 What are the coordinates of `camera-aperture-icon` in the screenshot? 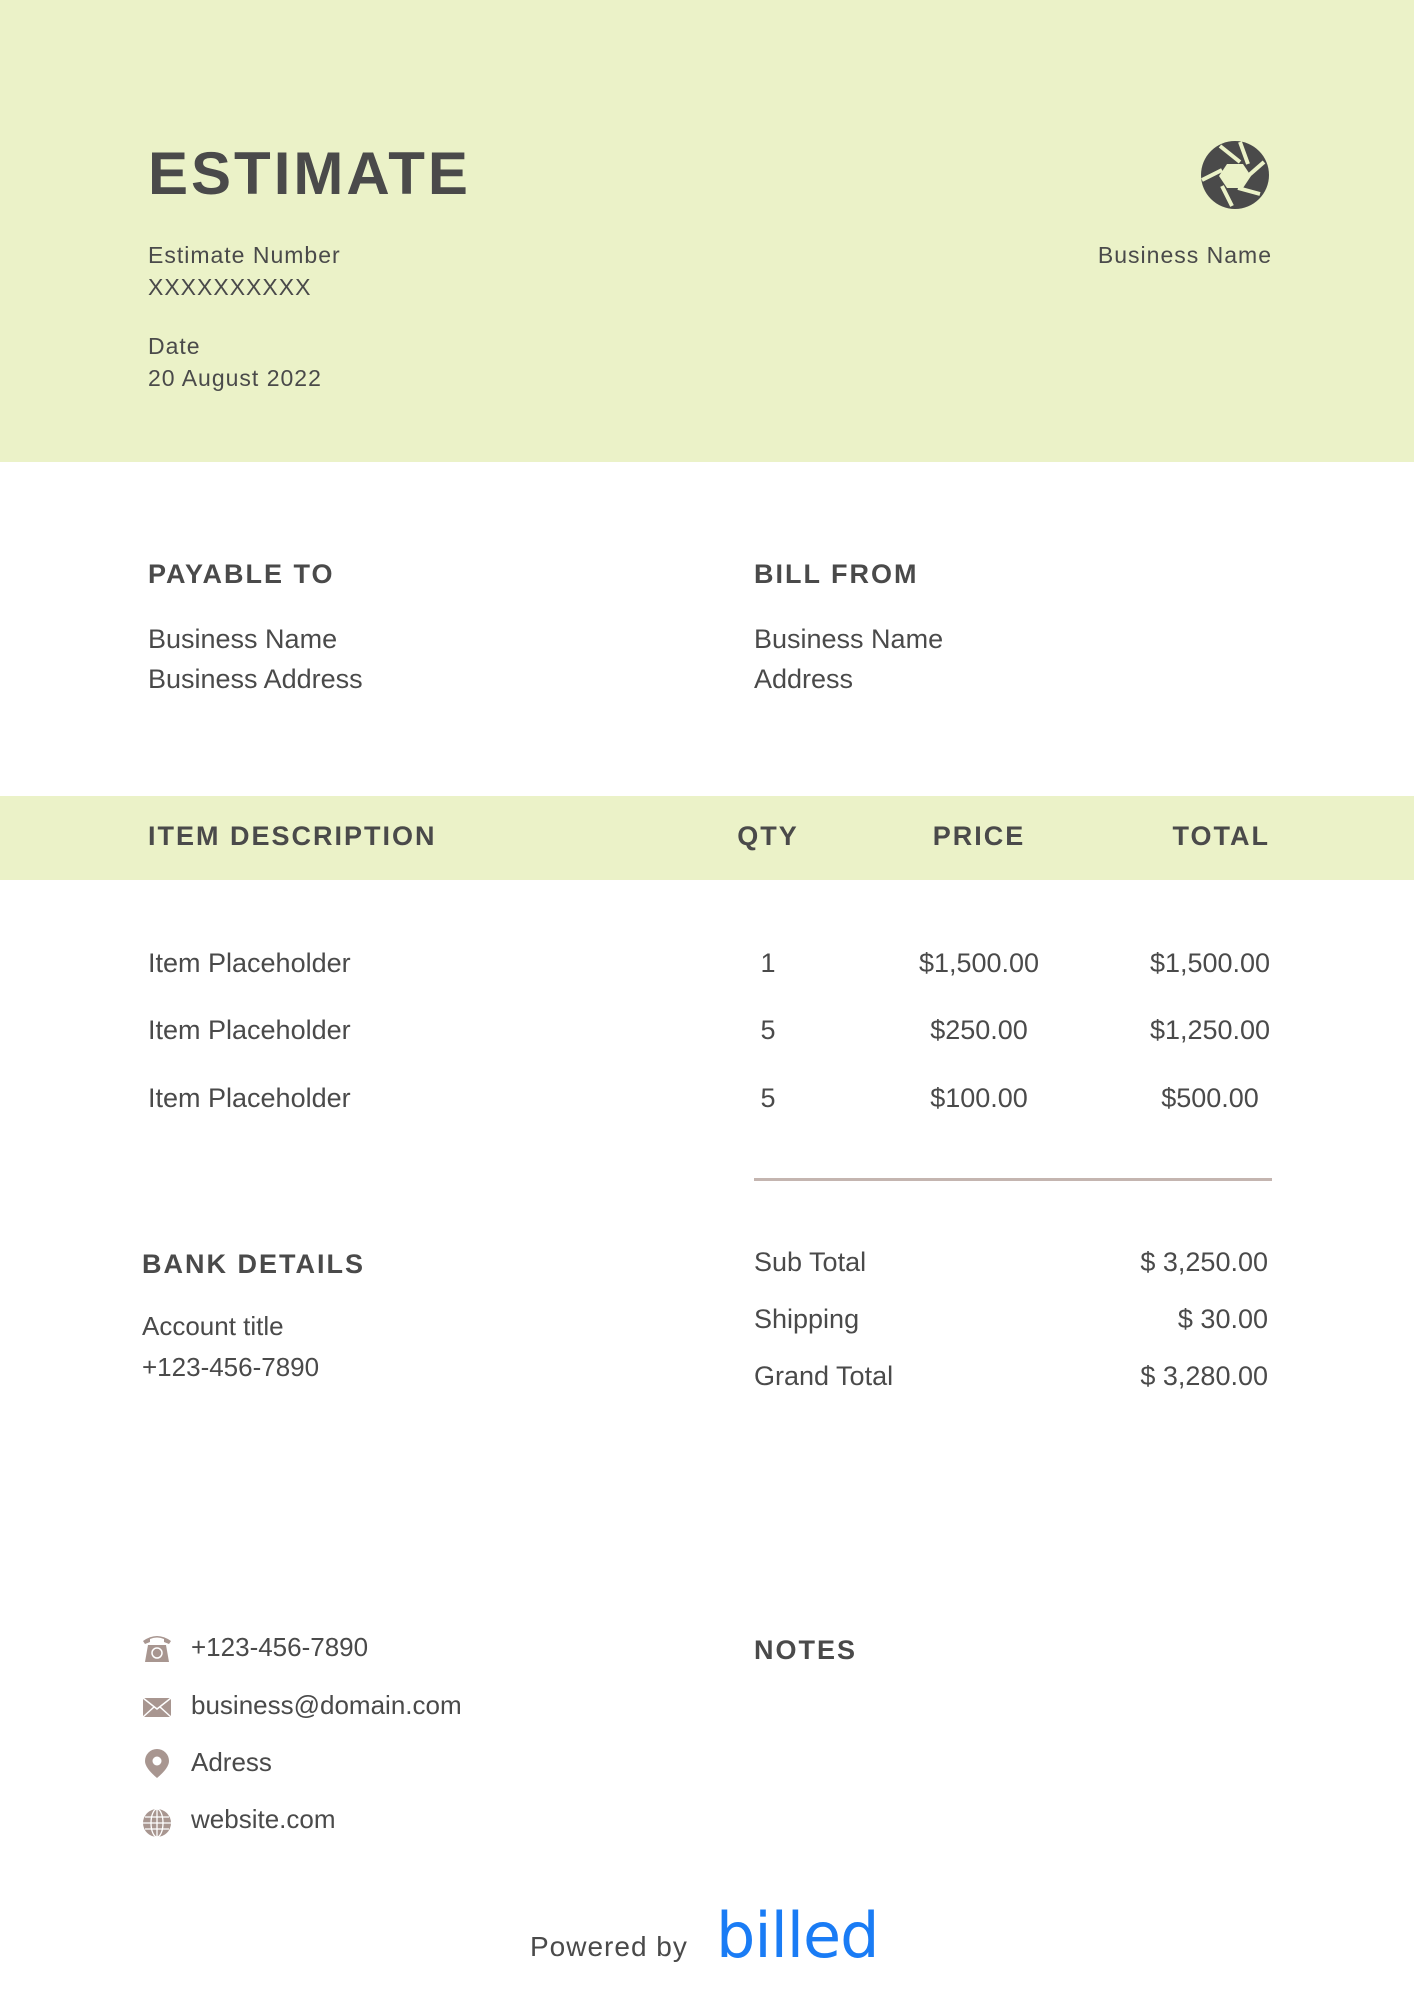 It's located at (1235, 175).